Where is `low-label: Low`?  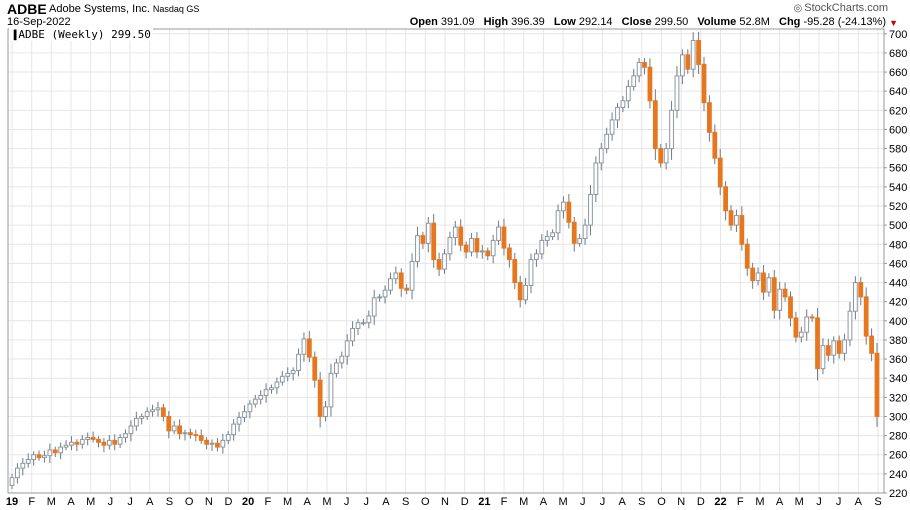 low-label: Low is located at coordinates (564, 22).